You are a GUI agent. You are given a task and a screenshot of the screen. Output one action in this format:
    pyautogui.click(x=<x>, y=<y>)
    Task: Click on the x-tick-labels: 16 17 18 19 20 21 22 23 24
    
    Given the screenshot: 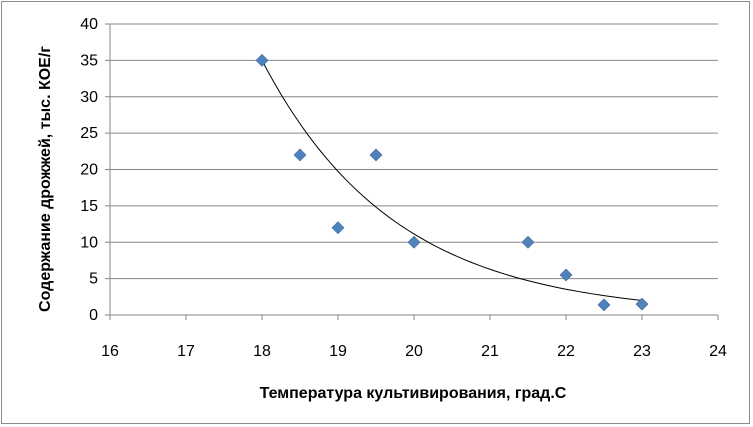 What is the action you would take?
    pyautogui.click(x=414, y=351)
    